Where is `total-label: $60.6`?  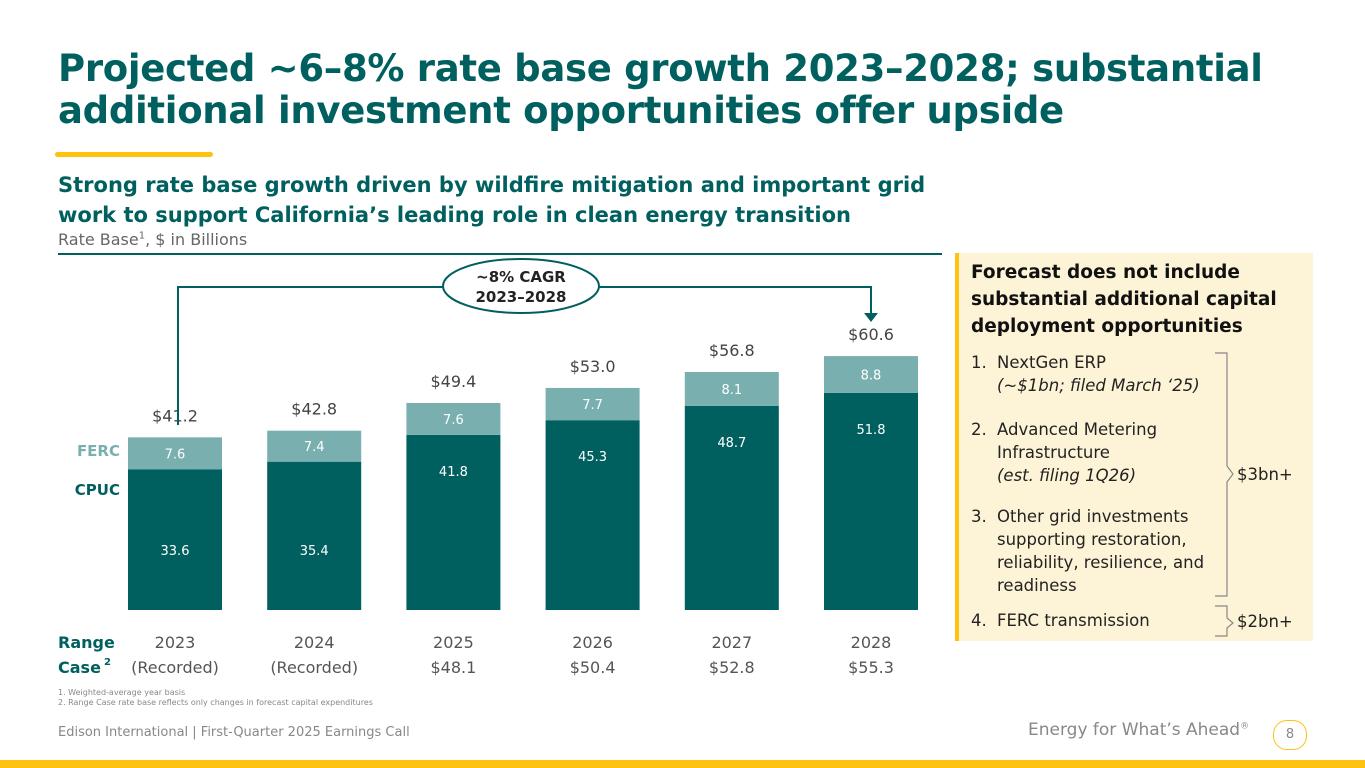 total-label: $60.6 is located at coordinates (871, 334).